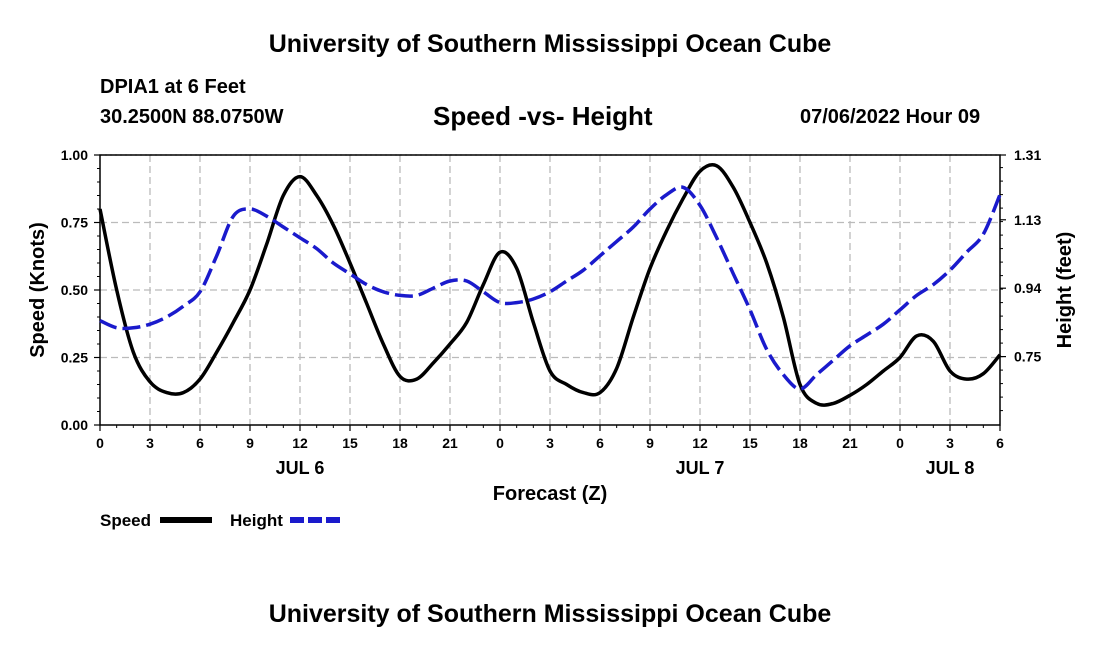 Image resolution: width=1100 pixels, height=650 pixels. What do you see at coordinates (74, 358) in the screenshot?
I see `y-tick-label: 0.25` at bounding box center [74, 358].